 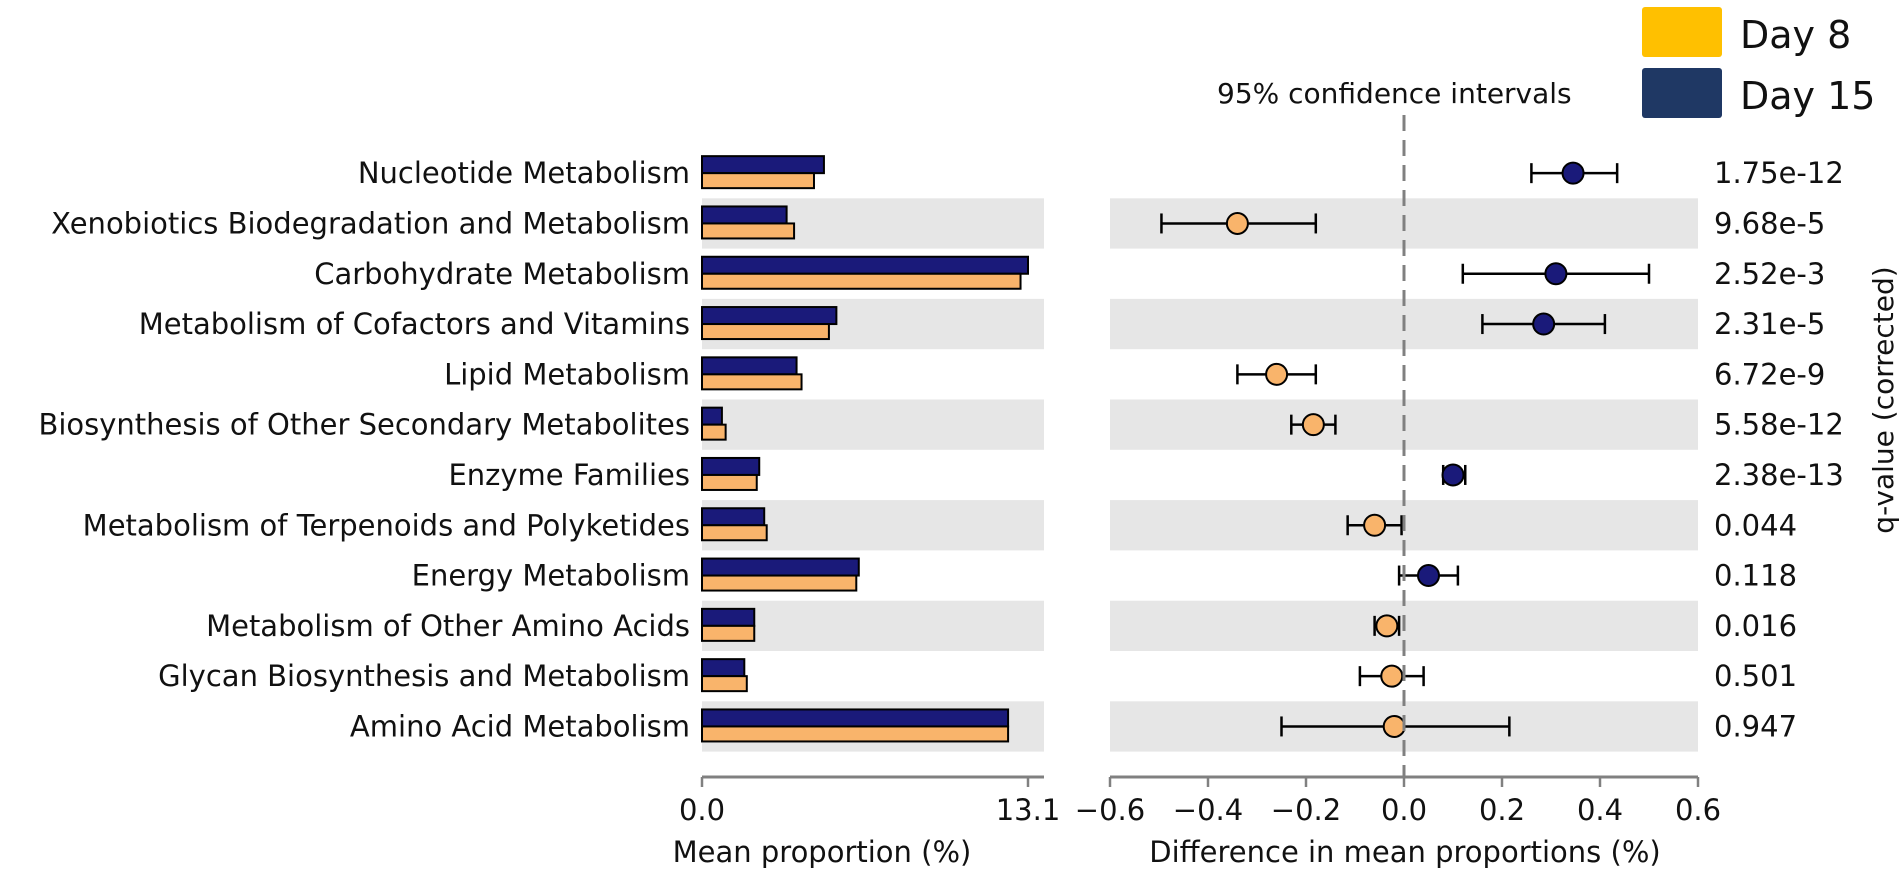 I want to click on qvalue-label: 0.118, so click(x=1755, y=576).